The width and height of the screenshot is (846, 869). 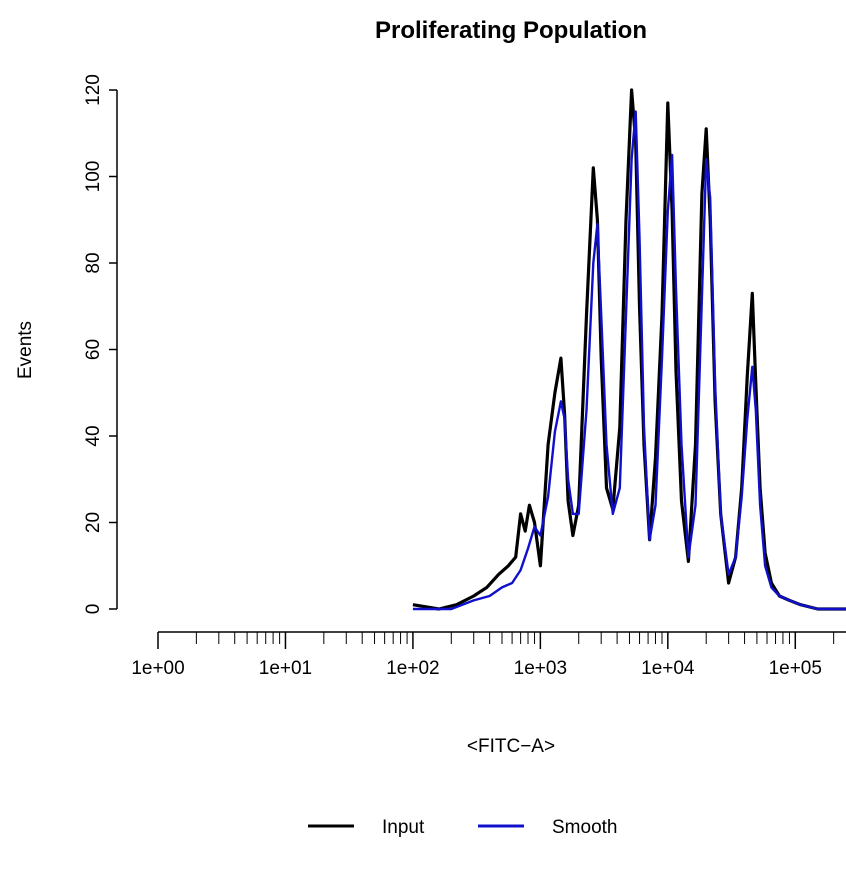 I want to click on x-tick-label: 1e+01, so click(x=285, y=668).